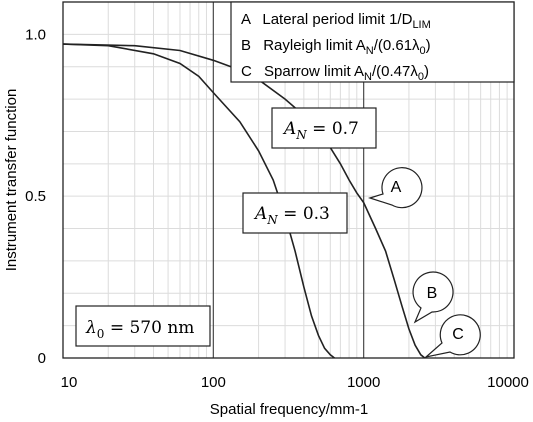 This screenshot has height=422, width=533. I want to click on callout-a: A, so click(395, 188).